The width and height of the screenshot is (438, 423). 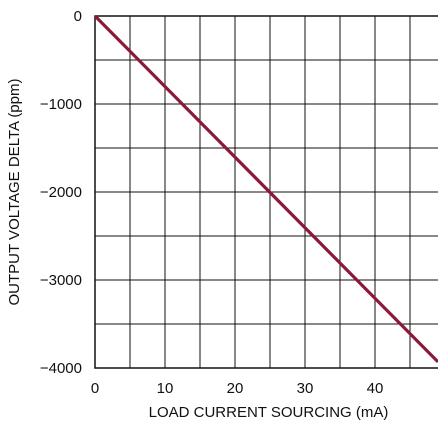 I want to click on x-axis-title: LOAD CURRENT SOURCING (mA), so click(x=269, y=412).